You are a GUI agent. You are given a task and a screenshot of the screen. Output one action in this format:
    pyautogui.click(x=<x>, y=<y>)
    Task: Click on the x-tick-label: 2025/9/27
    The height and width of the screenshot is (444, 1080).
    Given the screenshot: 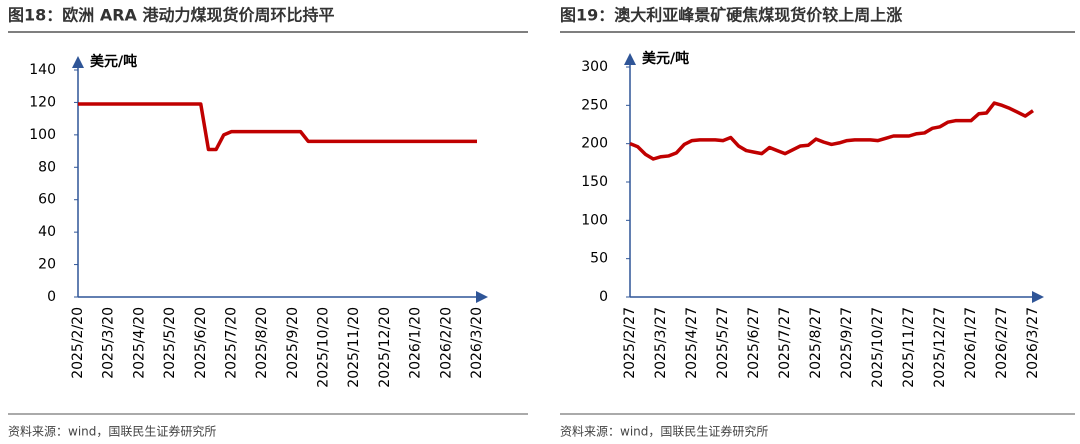 What is the action you would take?
    pyautogui.click(x=847, y=343)
    